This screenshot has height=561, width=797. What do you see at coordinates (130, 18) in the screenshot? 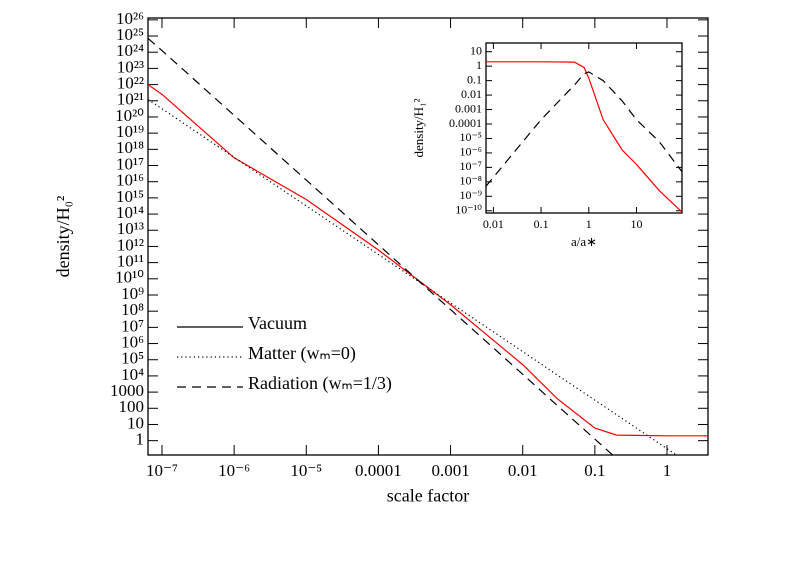
I see `y-tick-label: 10²⁶` at bounding box center [130, 18].